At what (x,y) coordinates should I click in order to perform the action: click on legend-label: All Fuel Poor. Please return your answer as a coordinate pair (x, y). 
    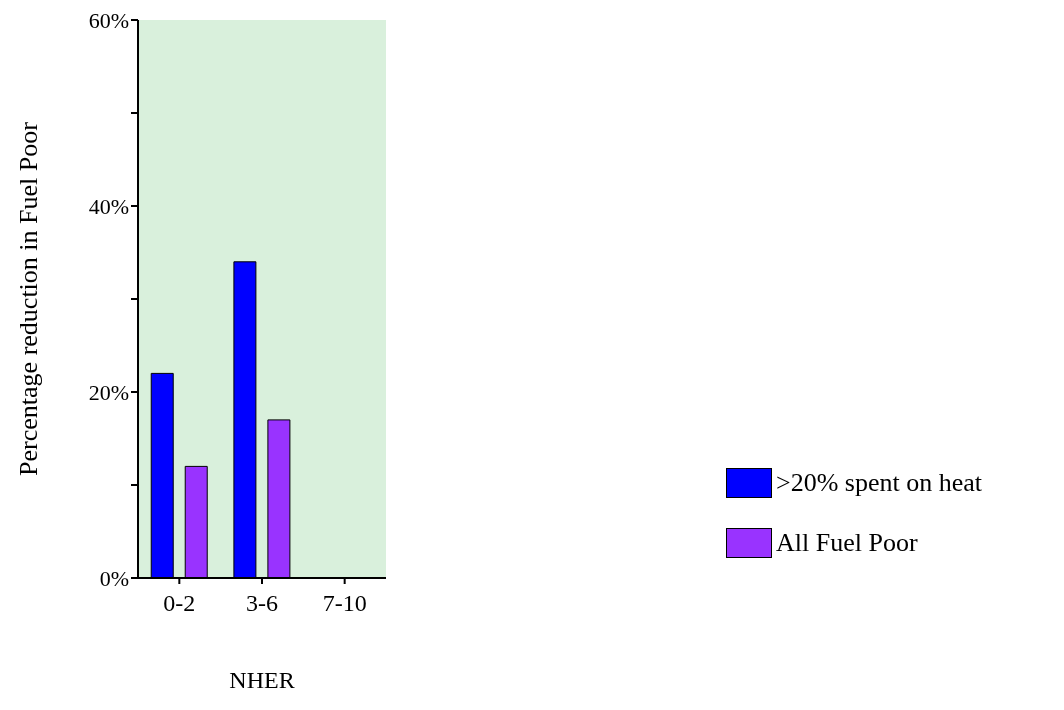
    Looking at the image, I should click on (847, 543).